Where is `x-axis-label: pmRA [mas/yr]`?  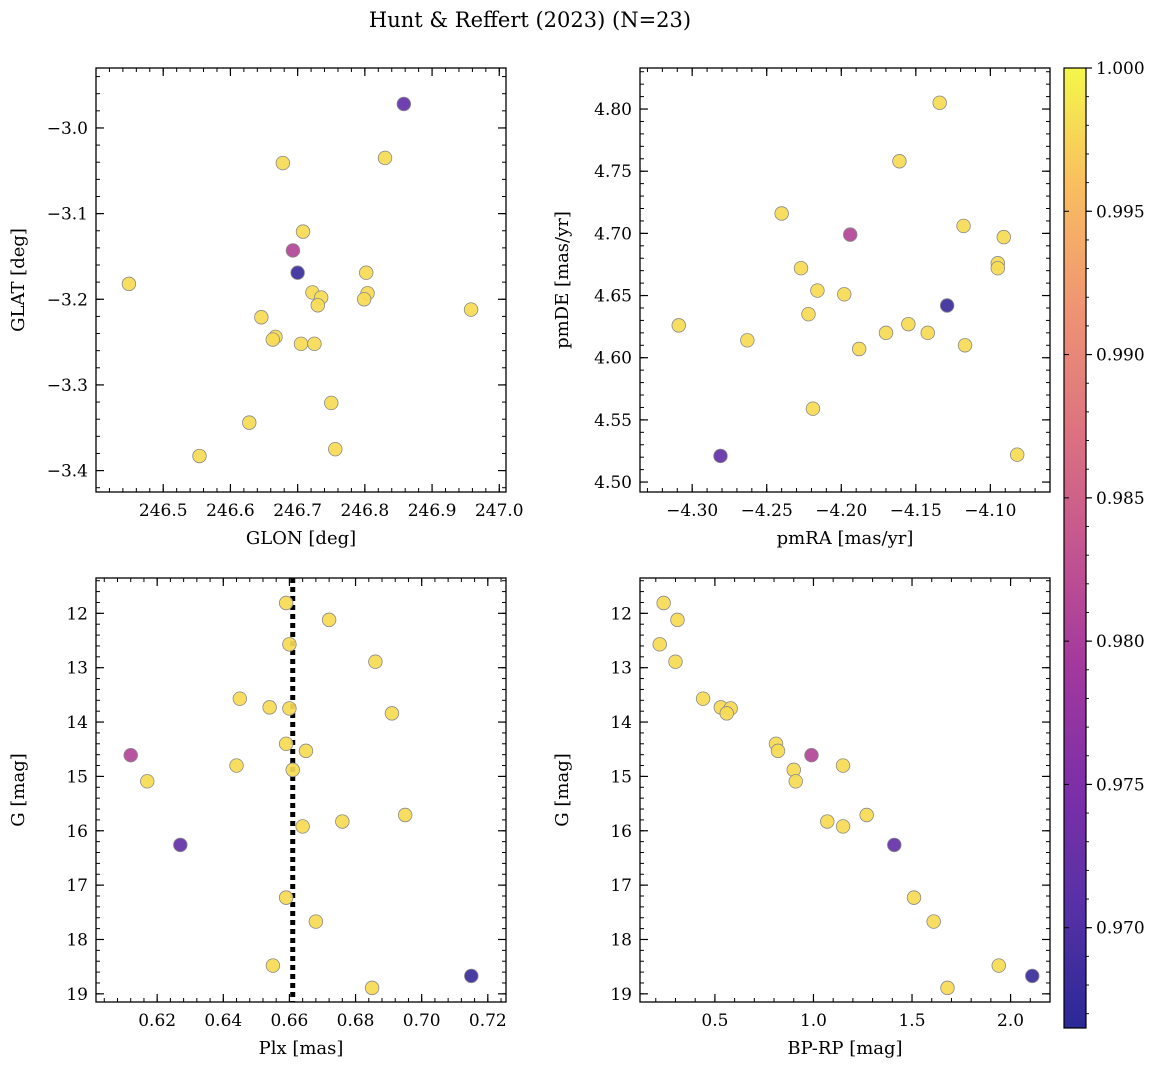 x-axis-label: pmRA [mas/yr] is located at coordinates (845, 538).